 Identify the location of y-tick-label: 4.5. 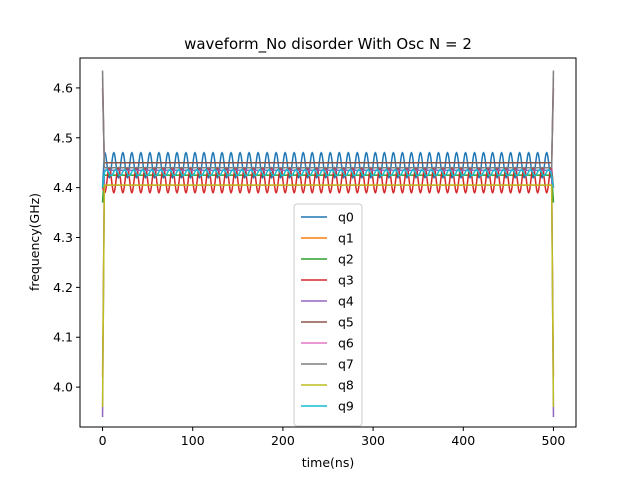
(63, 137).